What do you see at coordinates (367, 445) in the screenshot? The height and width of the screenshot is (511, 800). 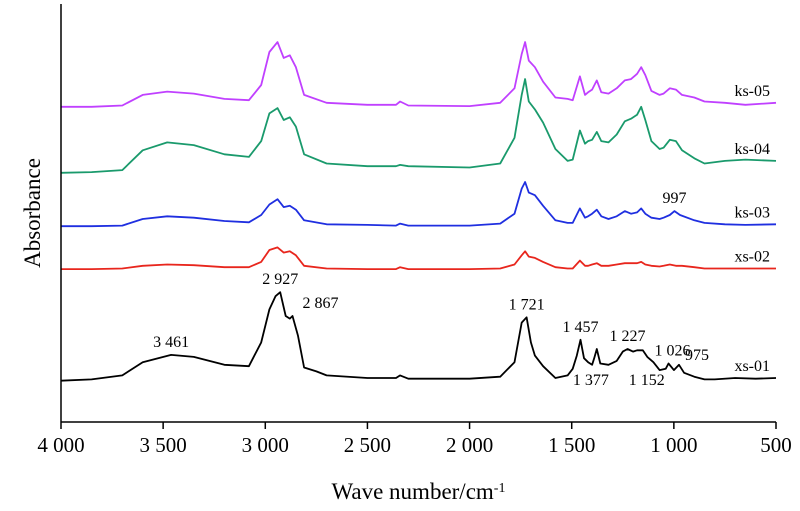 I see `x-tick-label: 2 500` at bounding box center [367, 445].